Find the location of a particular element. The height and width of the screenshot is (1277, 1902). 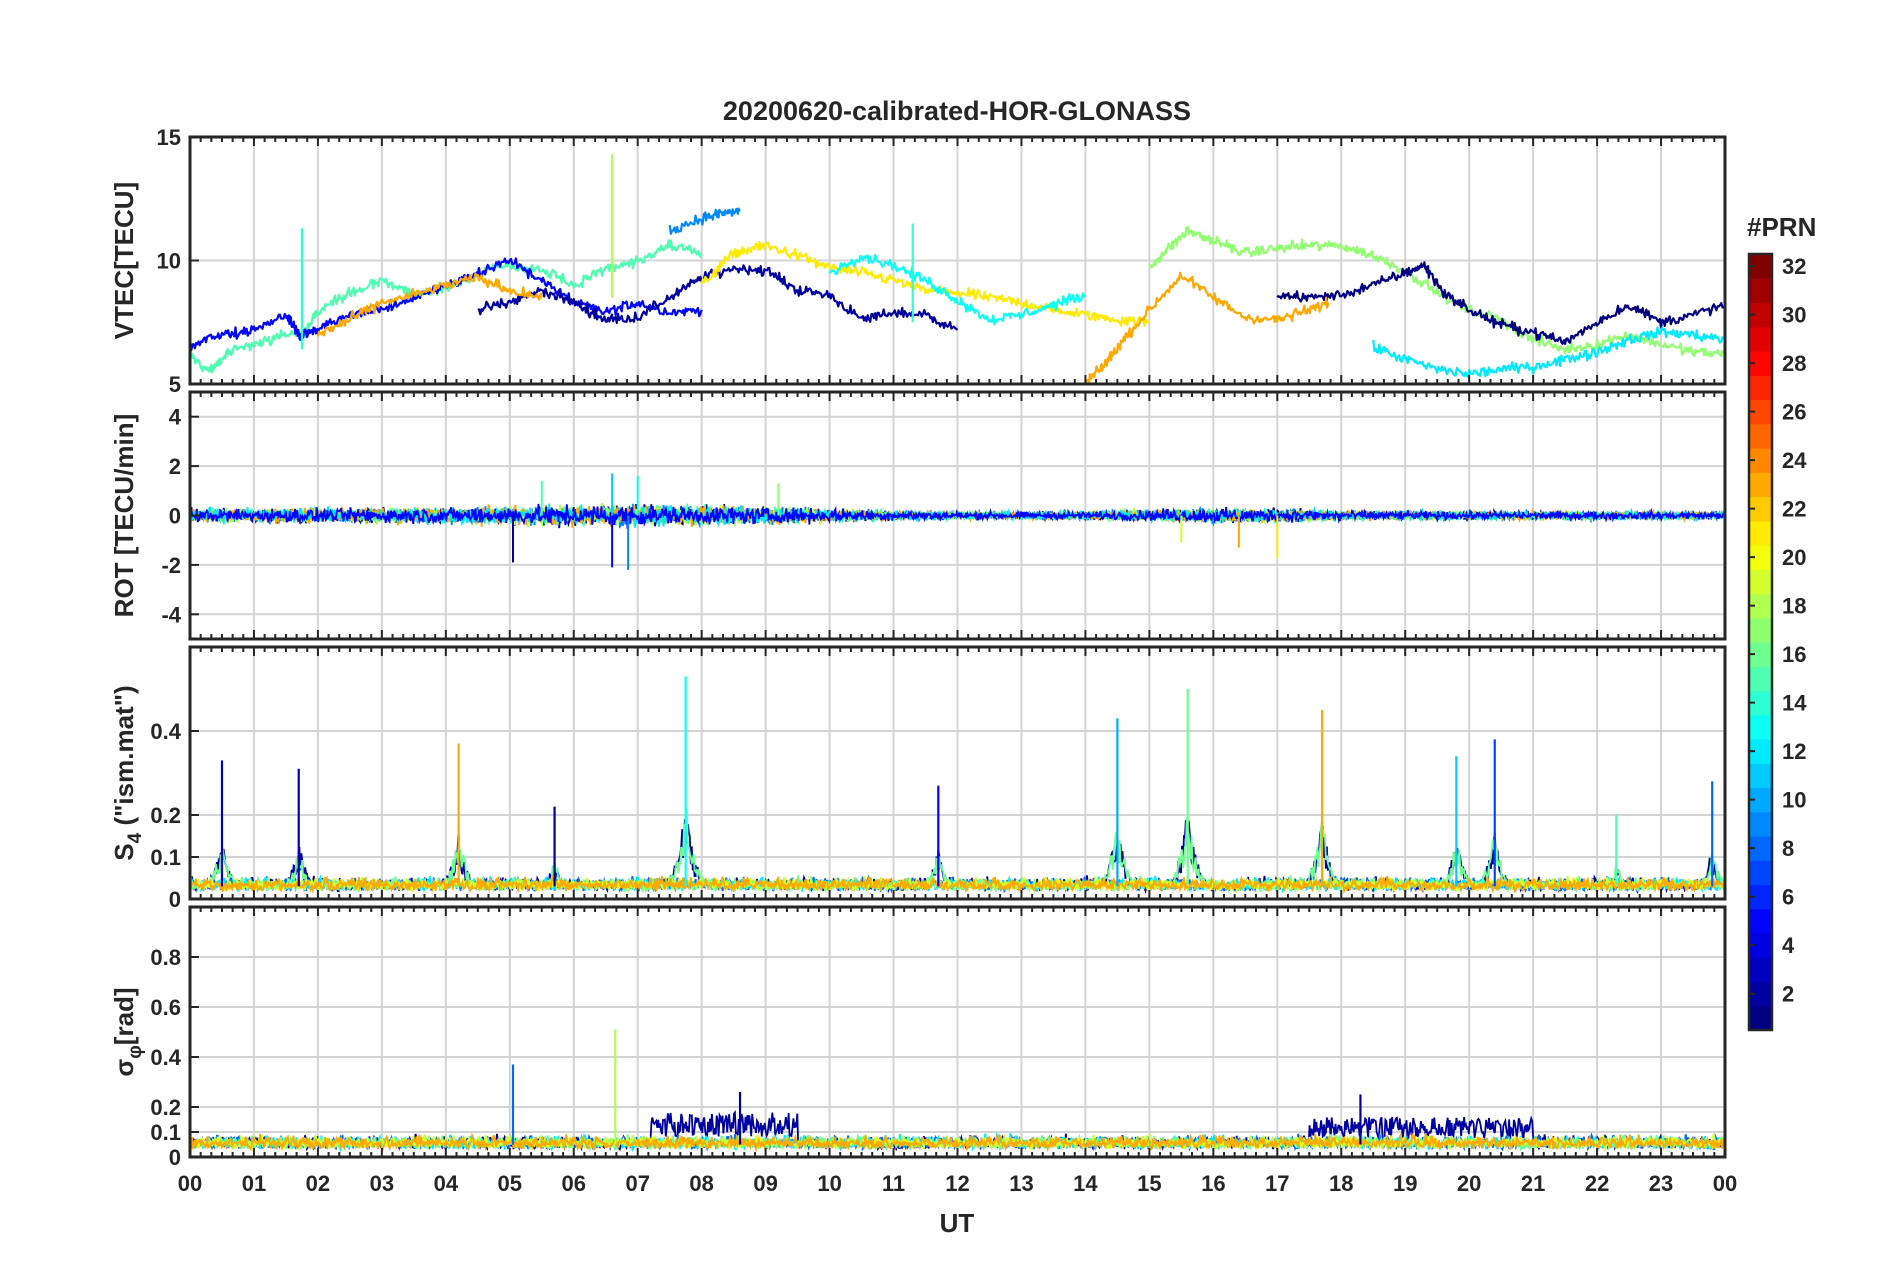

sigma_phi-y-axis-label-main: σ is located at coordinates (124, 1068).